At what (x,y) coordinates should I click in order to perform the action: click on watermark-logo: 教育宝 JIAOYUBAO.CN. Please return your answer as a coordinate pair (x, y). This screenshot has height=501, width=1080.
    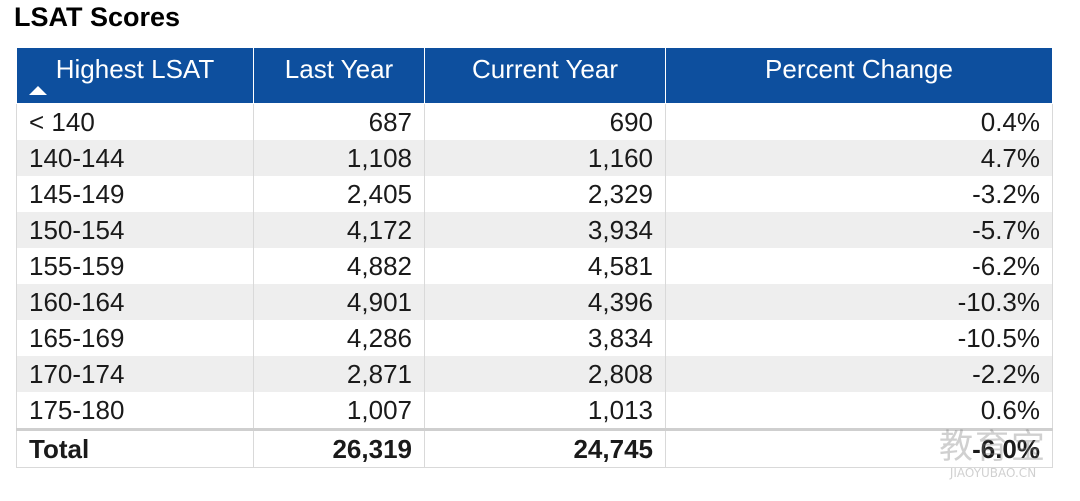
    Looking at the image, I should click on (993, 456).